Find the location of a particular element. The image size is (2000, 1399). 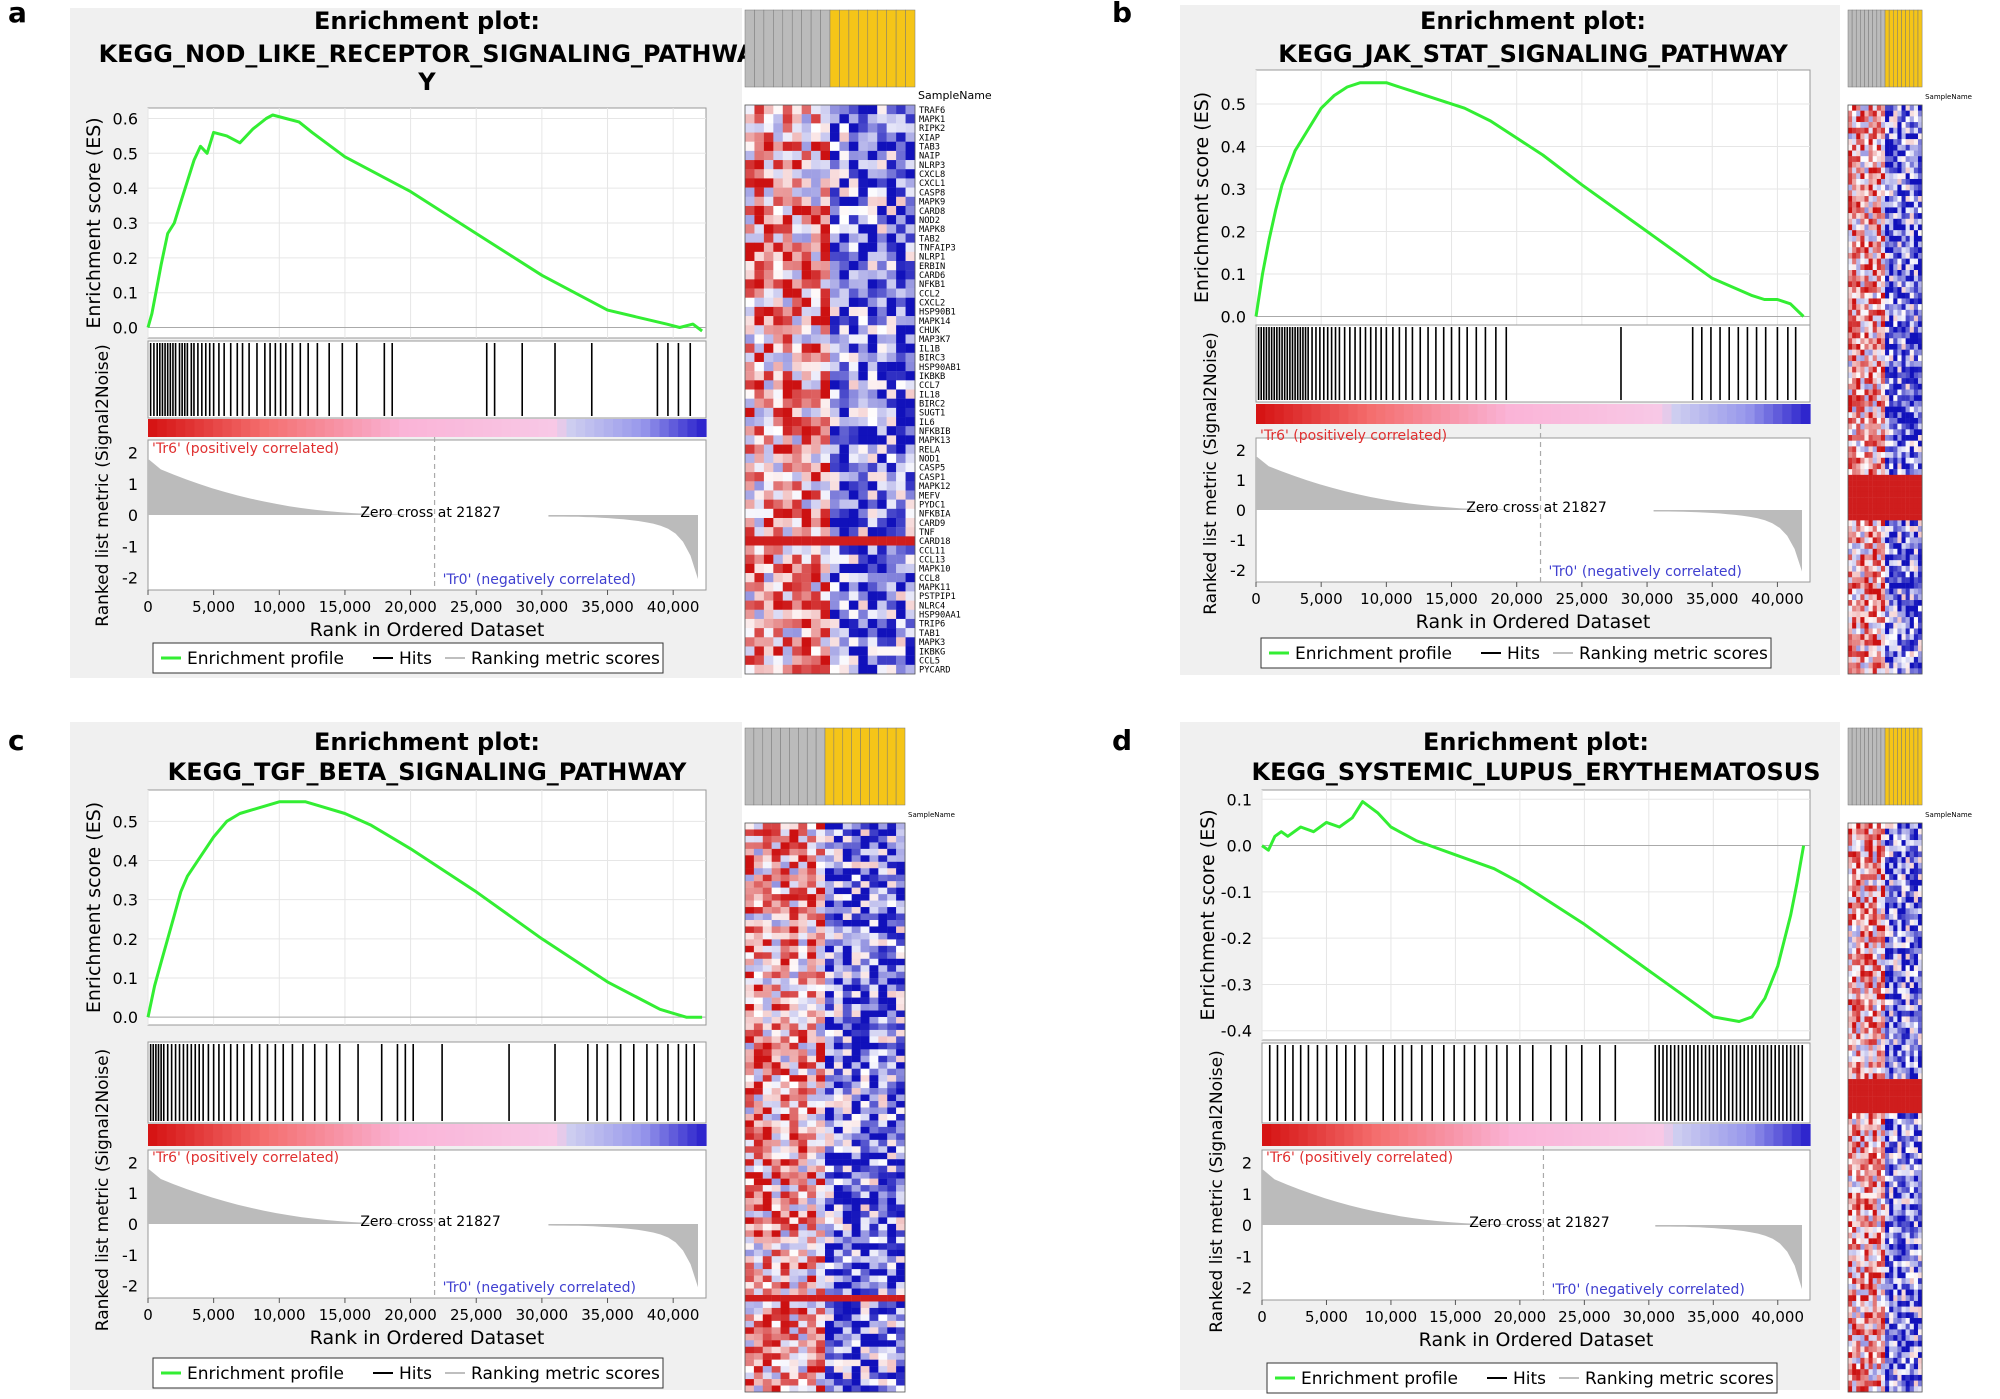

heatmap-header-label: SampleName is located at coordinates (931, 815).